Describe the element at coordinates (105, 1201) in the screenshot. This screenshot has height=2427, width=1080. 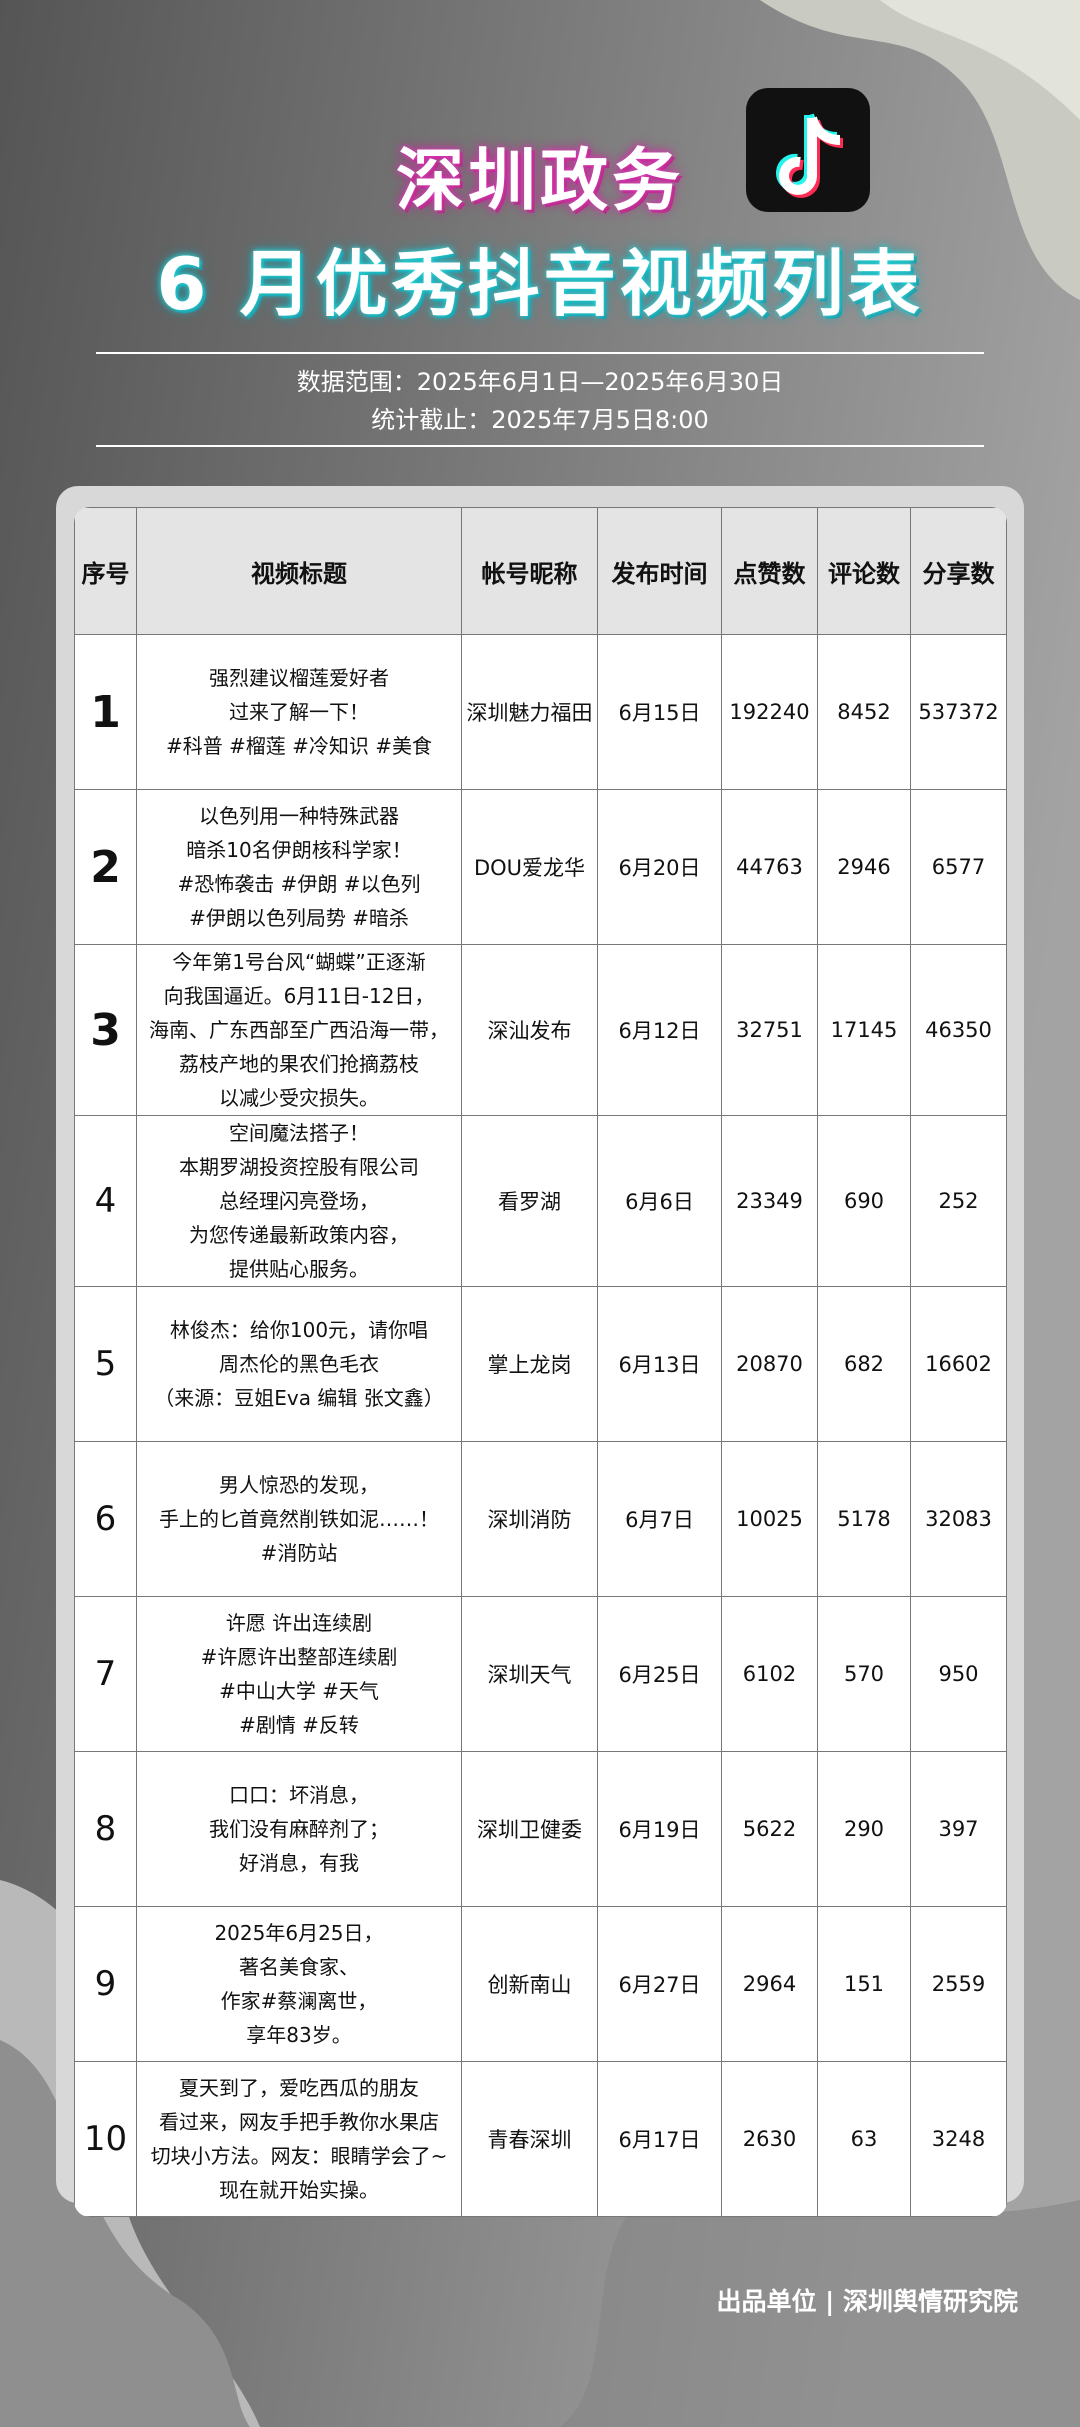
I see `rank-cell: 4` at that location.